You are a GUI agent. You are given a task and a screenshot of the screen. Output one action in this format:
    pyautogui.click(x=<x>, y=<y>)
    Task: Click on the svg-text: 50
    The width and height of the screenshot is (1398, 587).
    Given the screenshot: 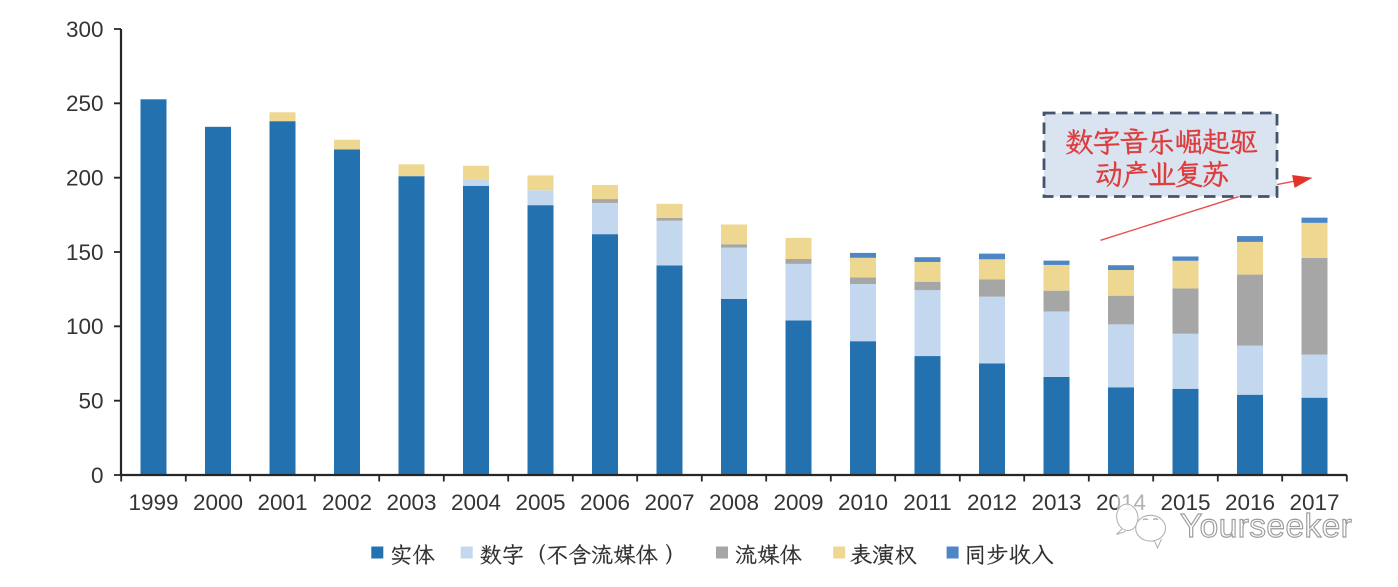 What is the action you would take?
    pyautogui.click(x=90, y=401)
    